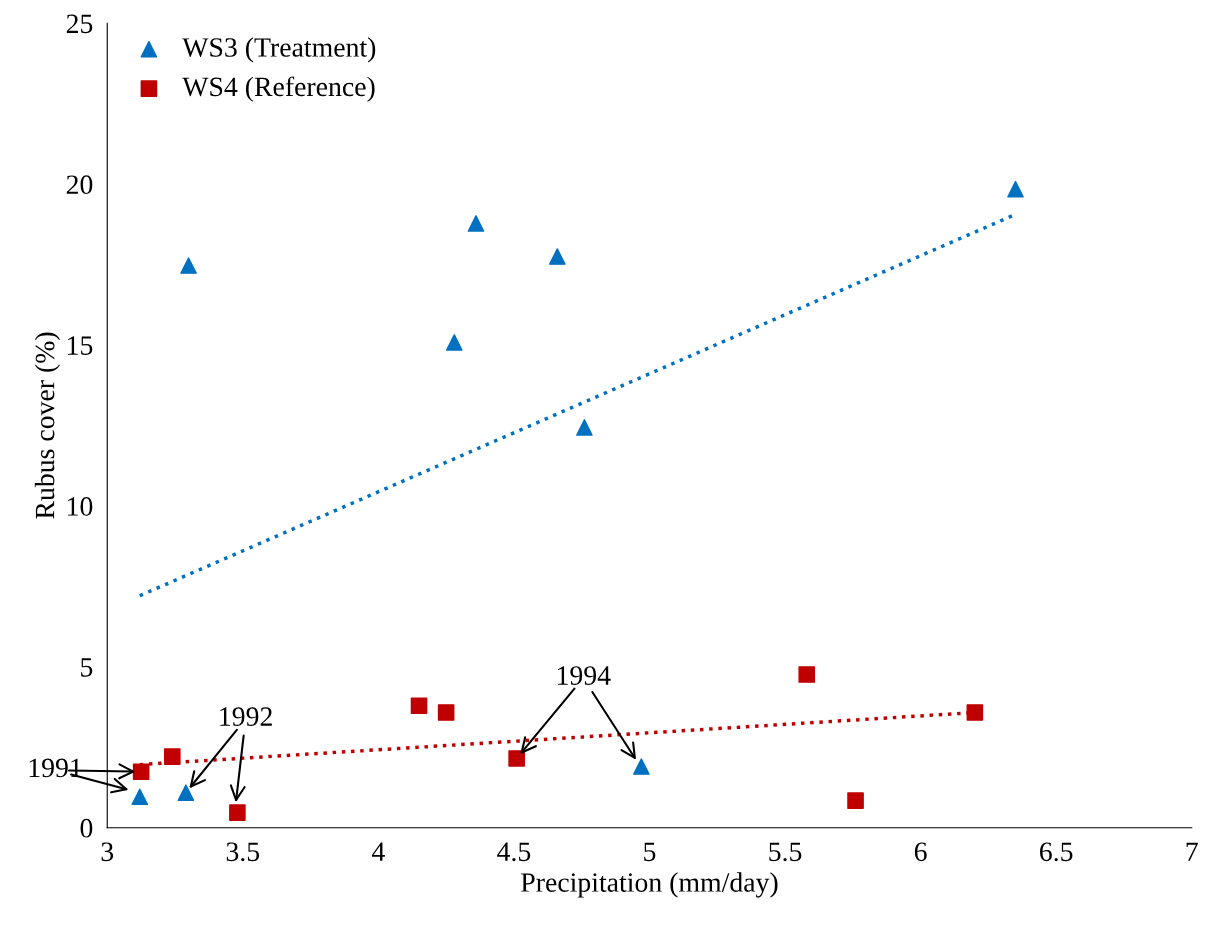 The image size is (1205, 930). Describe the element at coordinates (920, 852) in the screenshot. I see `x-tick-label: 6` at that location.